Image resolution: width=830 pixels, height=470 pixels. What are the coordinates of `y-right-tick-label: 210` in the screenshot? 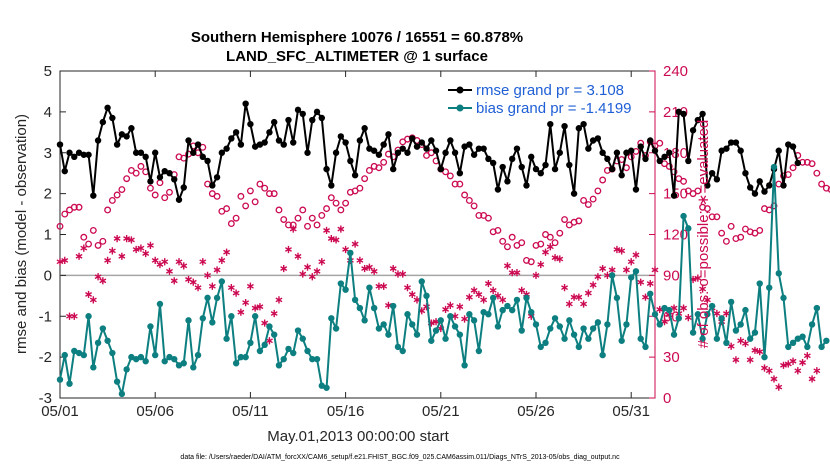 It's located at (675, 112).